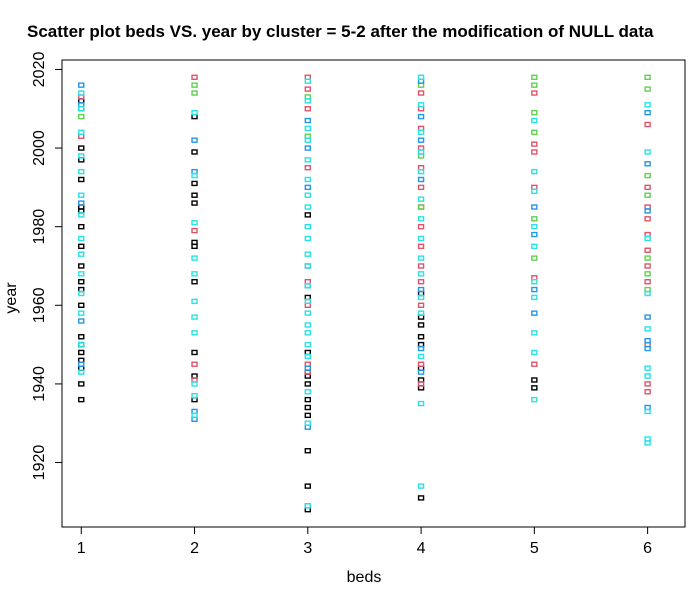 The width and height of the screenshot is (700, 600). I want to click on y-tick-label: 1980, so click(39, 227).